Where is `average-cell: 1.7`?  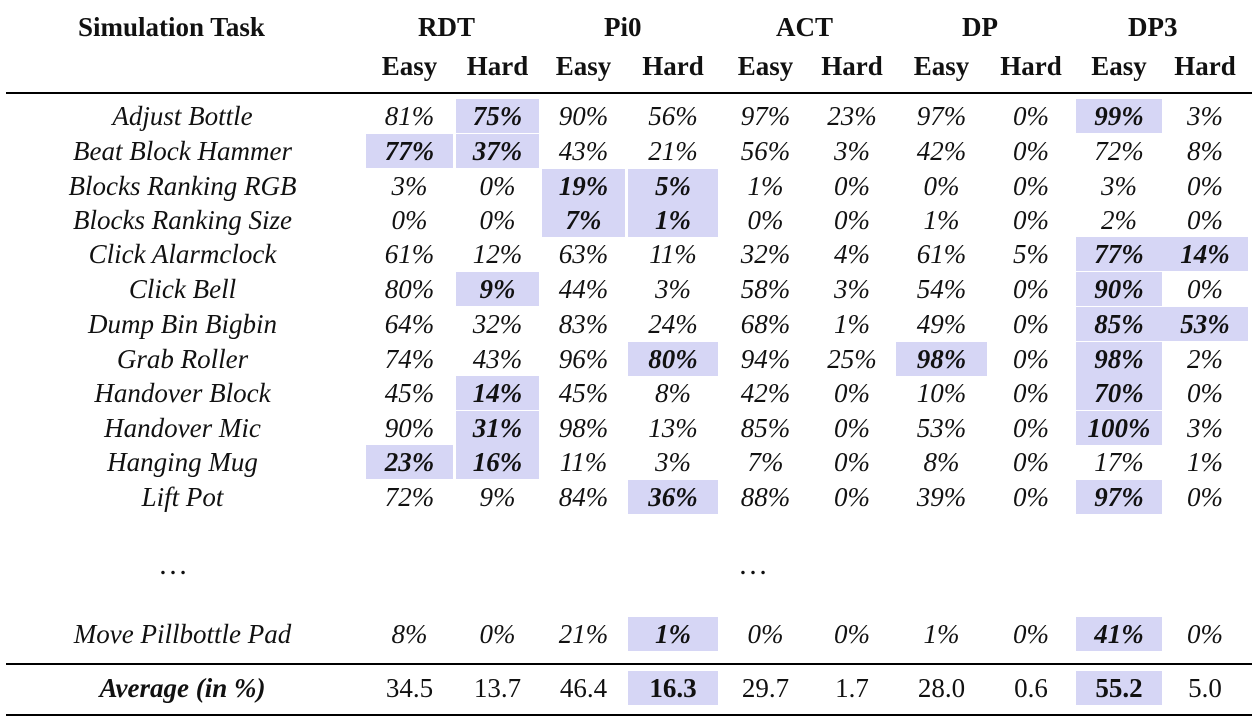
average-cell: 1.7 is located at coordinates (852, 688).